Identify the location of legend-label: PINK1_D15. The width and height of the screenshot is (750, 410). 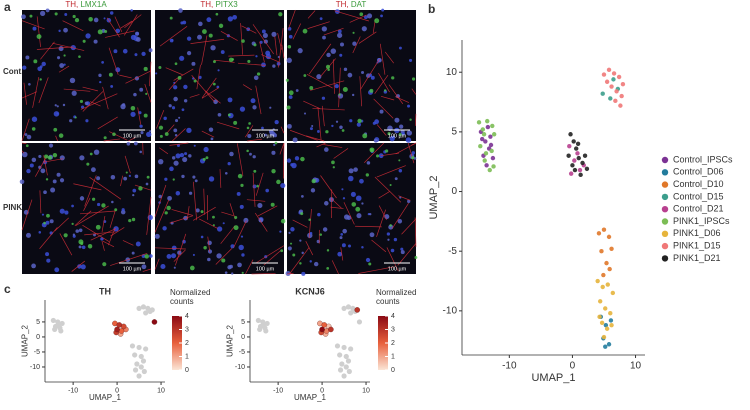
(697, 245).